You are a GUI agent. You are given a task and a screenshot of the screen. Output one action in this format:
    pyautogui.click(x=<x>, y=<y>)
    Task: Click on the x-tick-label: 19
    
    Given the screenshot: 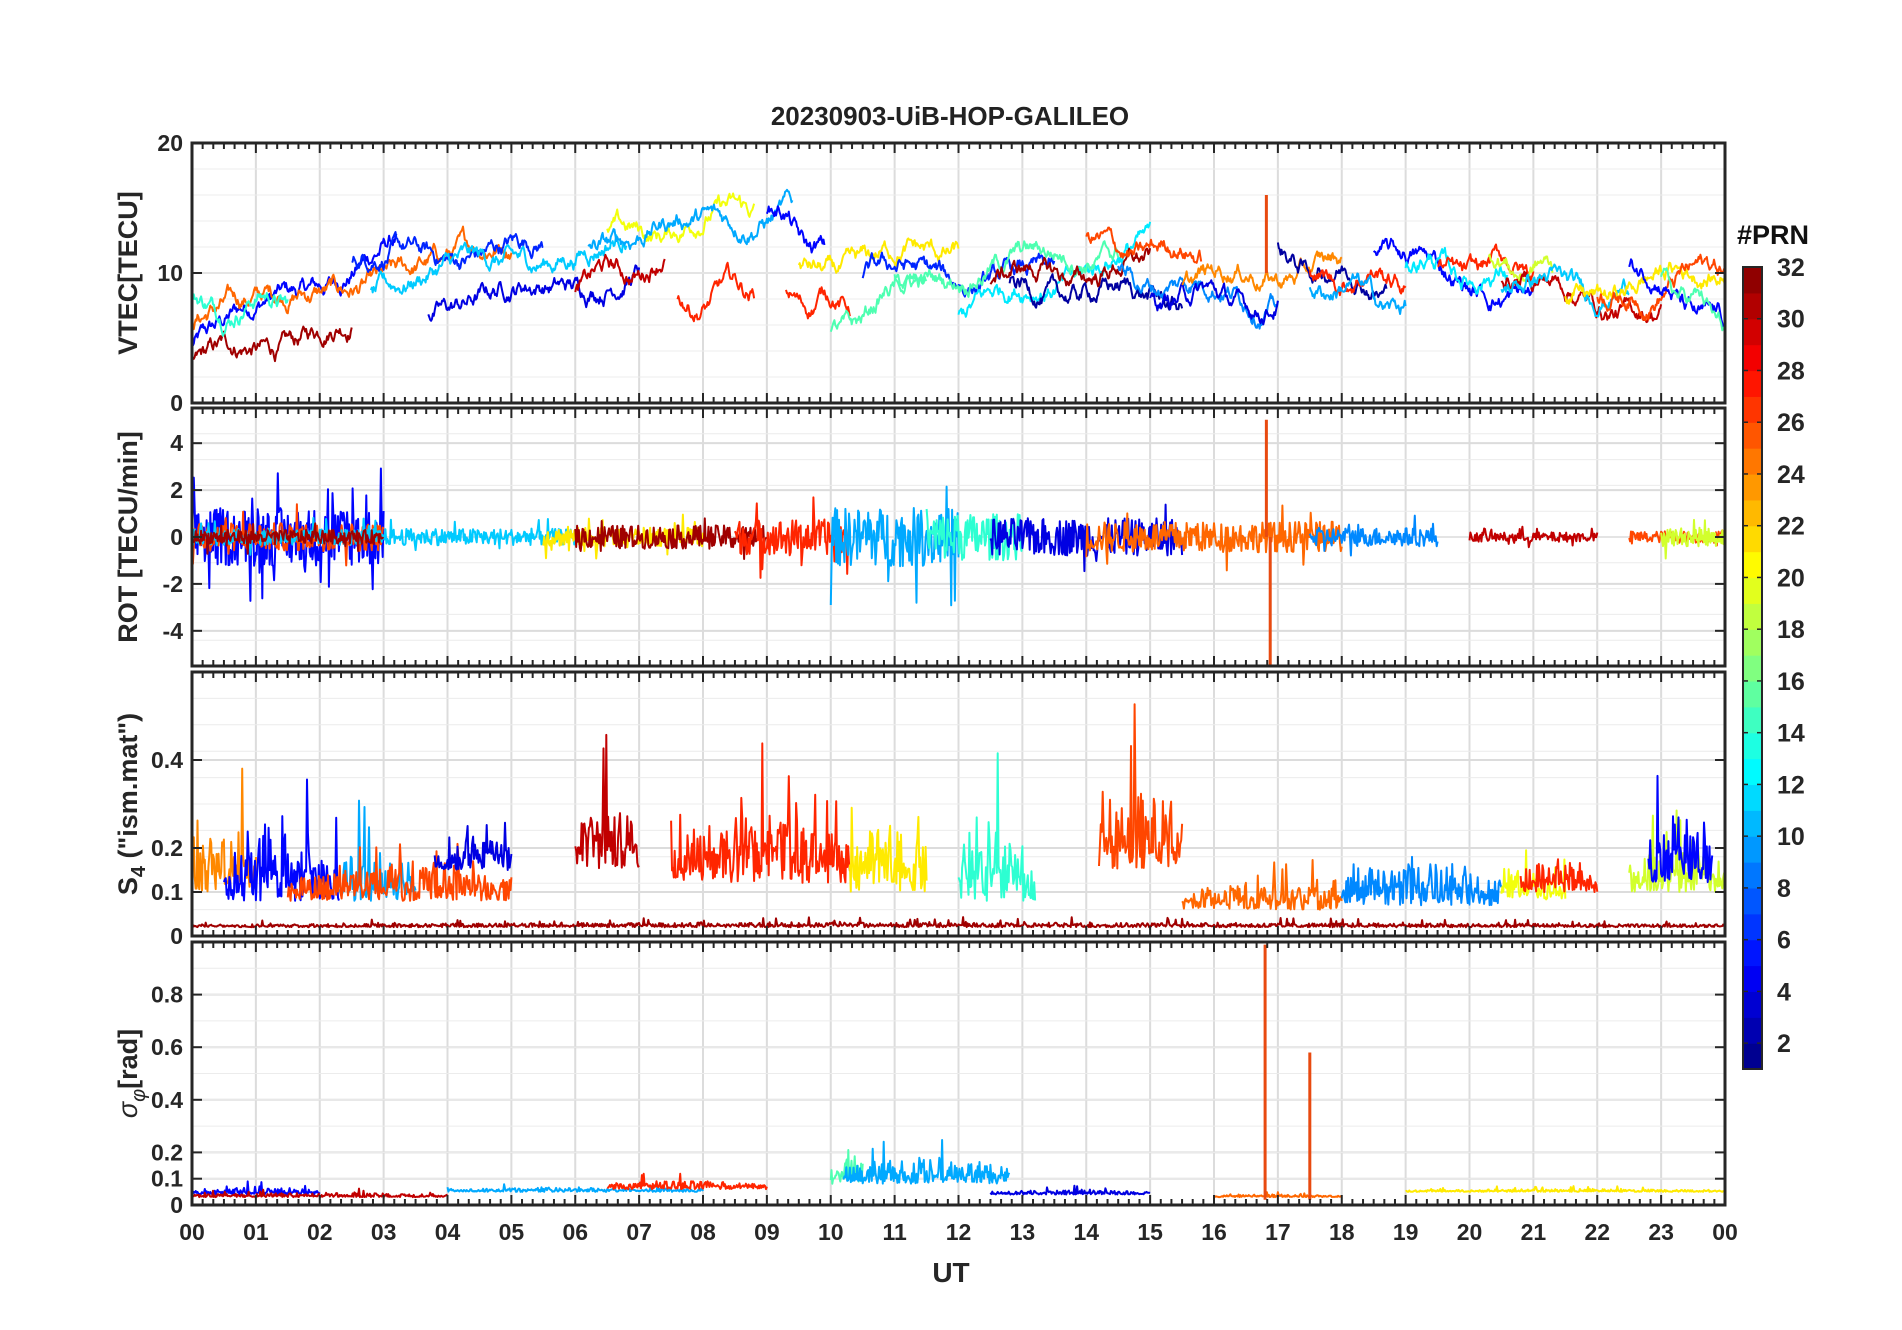 What is the action you would take?
    pyautogui.click(x=1406, y=1232)
    